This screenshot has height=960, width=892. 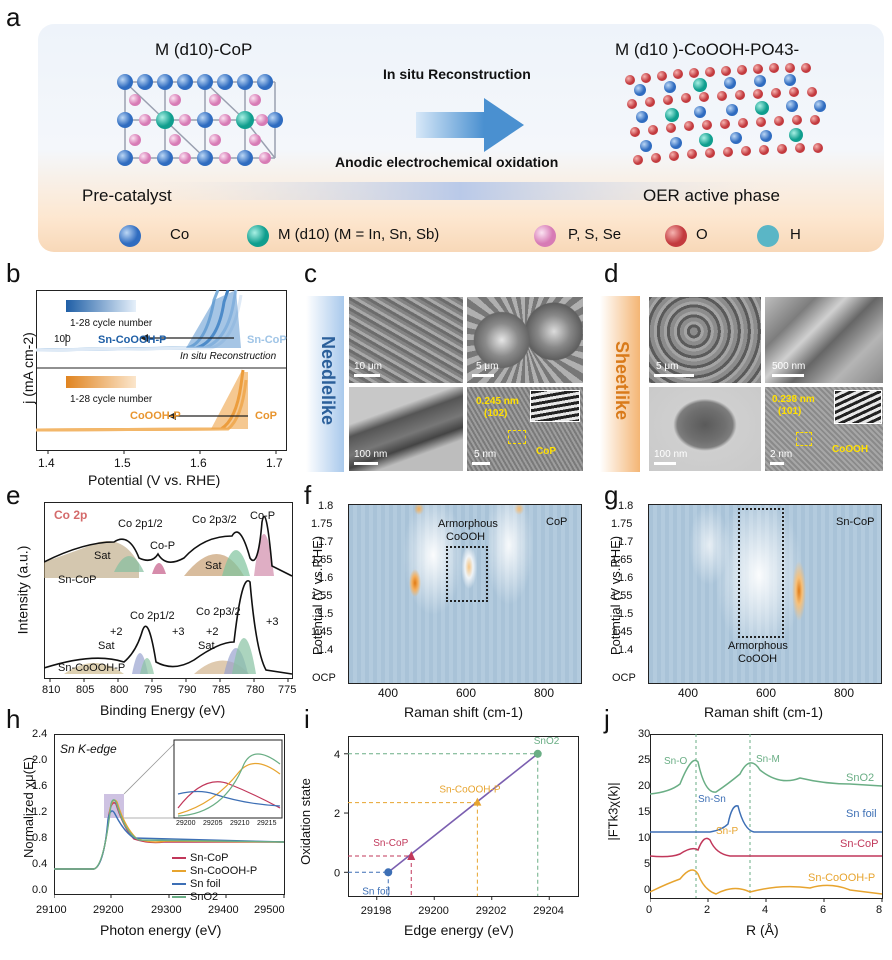 I want to click on g-annotation-2: CoOOH, so click(x=758, y=659).